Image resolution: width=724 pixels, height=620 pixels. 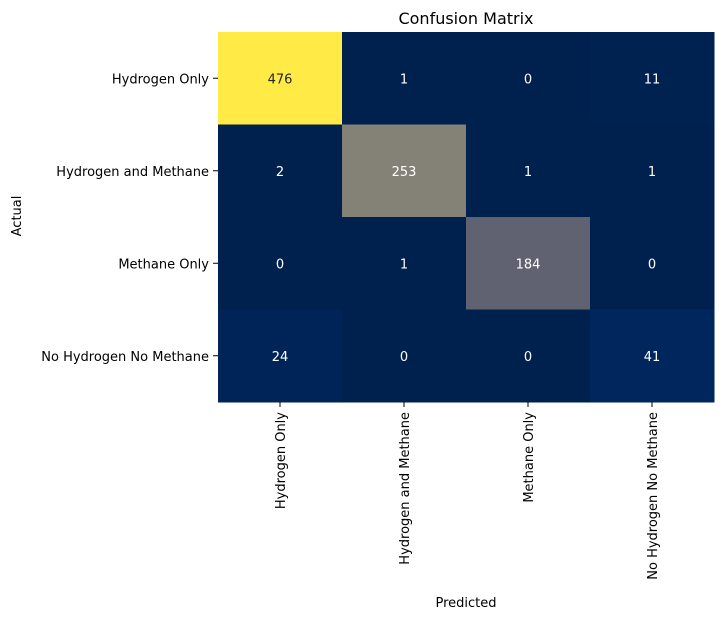 I want to click on x-axis-label: Predicted, so click(x=465, y=603).